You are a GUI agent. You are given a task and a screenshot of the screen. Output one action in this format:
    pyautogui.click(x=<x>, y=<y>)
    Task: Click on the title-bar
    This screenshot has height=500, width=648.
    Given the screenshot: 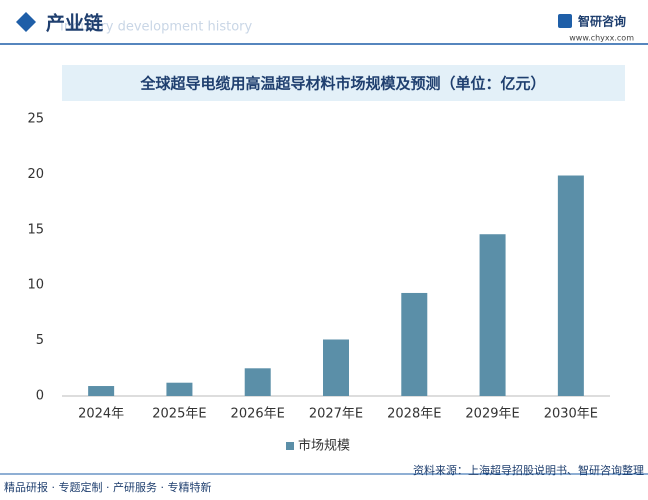 What is the action you would take?
    pyautogui.click(x=343, y=83)
    